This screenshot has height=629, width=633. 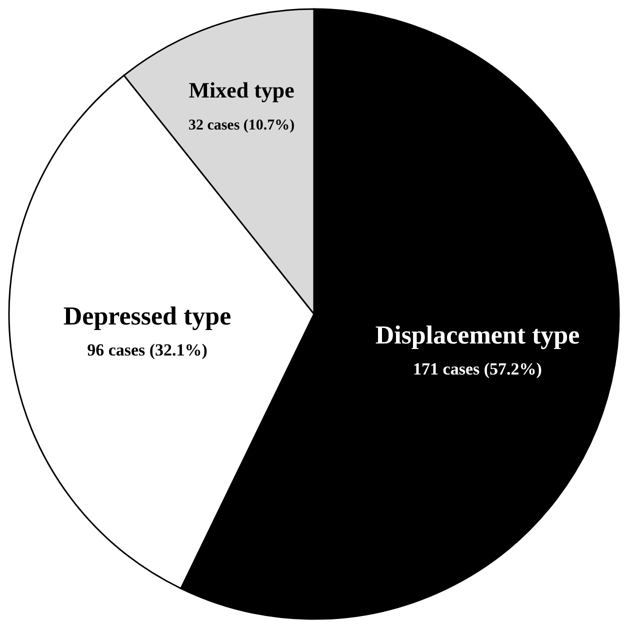 I want to click on slice-label: Displacement type, so click(x=477, y=335).